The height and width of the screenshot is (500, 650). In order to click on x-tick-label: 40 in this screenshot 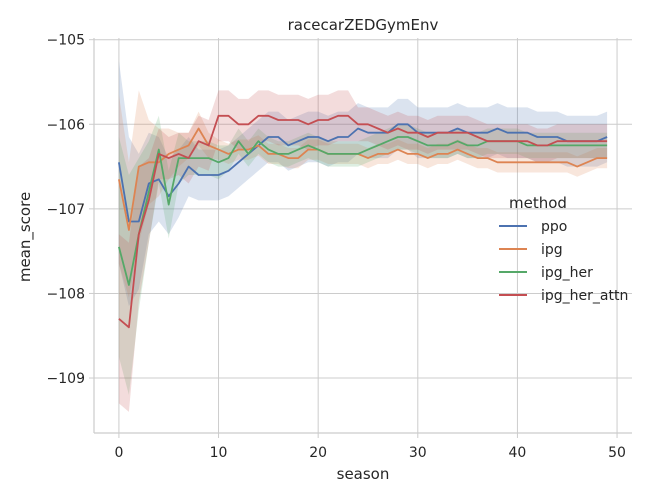, I will do `click(518, 453)`.